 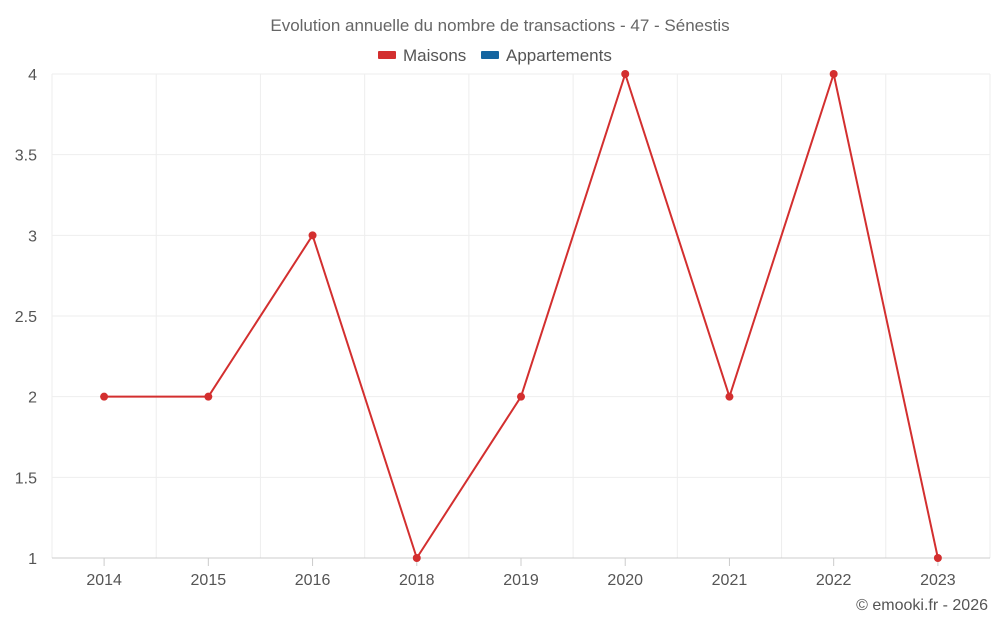 What do you see at coordinates (209, 580) in the screenshot?
I see `x-tick-label: 2015` at bounding box center [209, 580].